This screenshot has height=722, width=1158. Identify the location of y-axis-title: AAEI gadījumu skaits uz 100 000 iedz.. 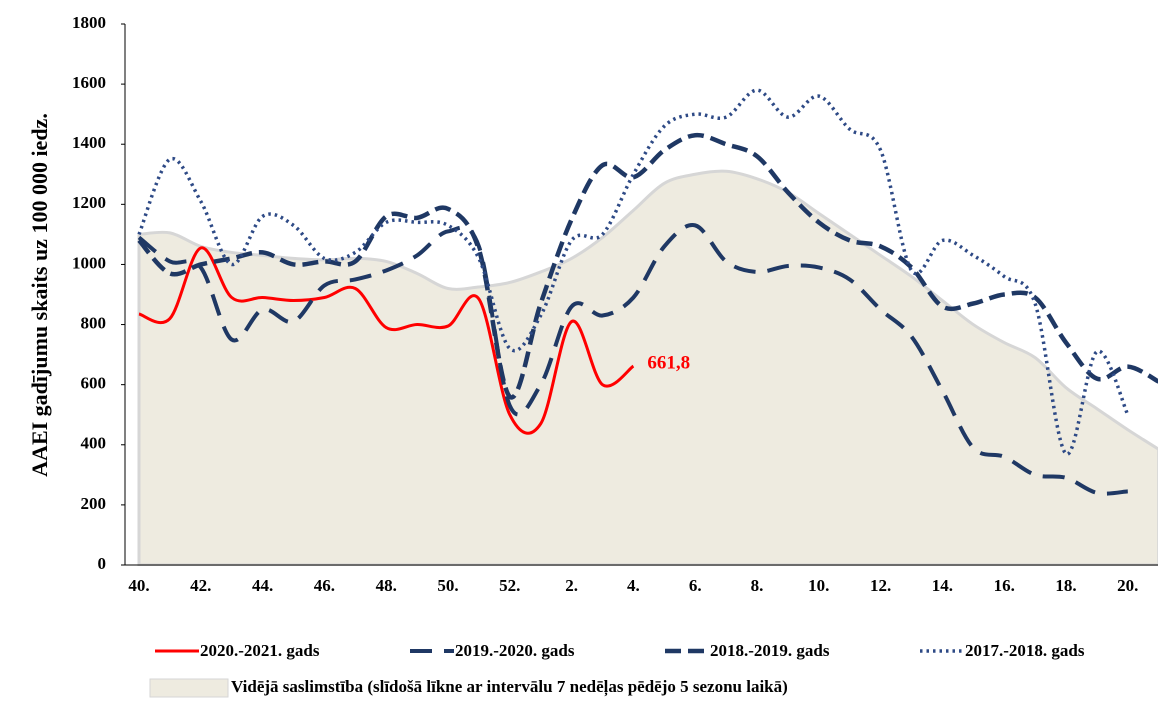
(39, 295).